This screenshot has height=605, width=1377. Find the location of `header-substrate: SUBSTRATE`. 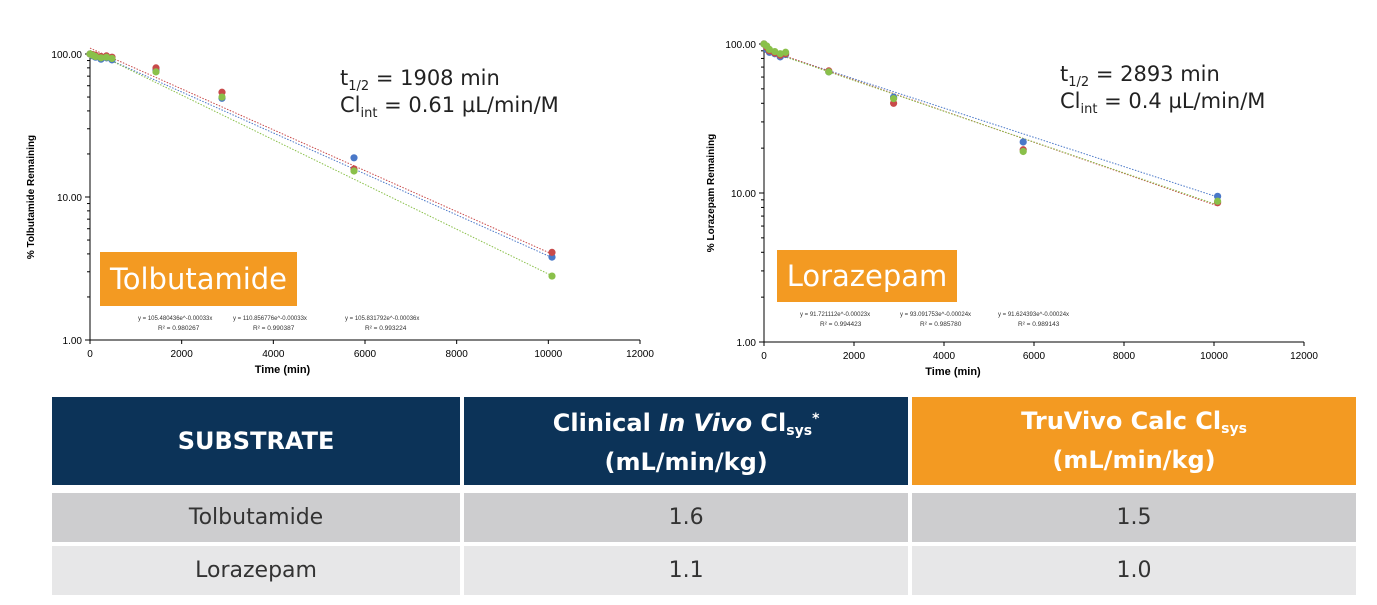

header-substrate: SUBSTRATE is located at coordinates (256, 441).